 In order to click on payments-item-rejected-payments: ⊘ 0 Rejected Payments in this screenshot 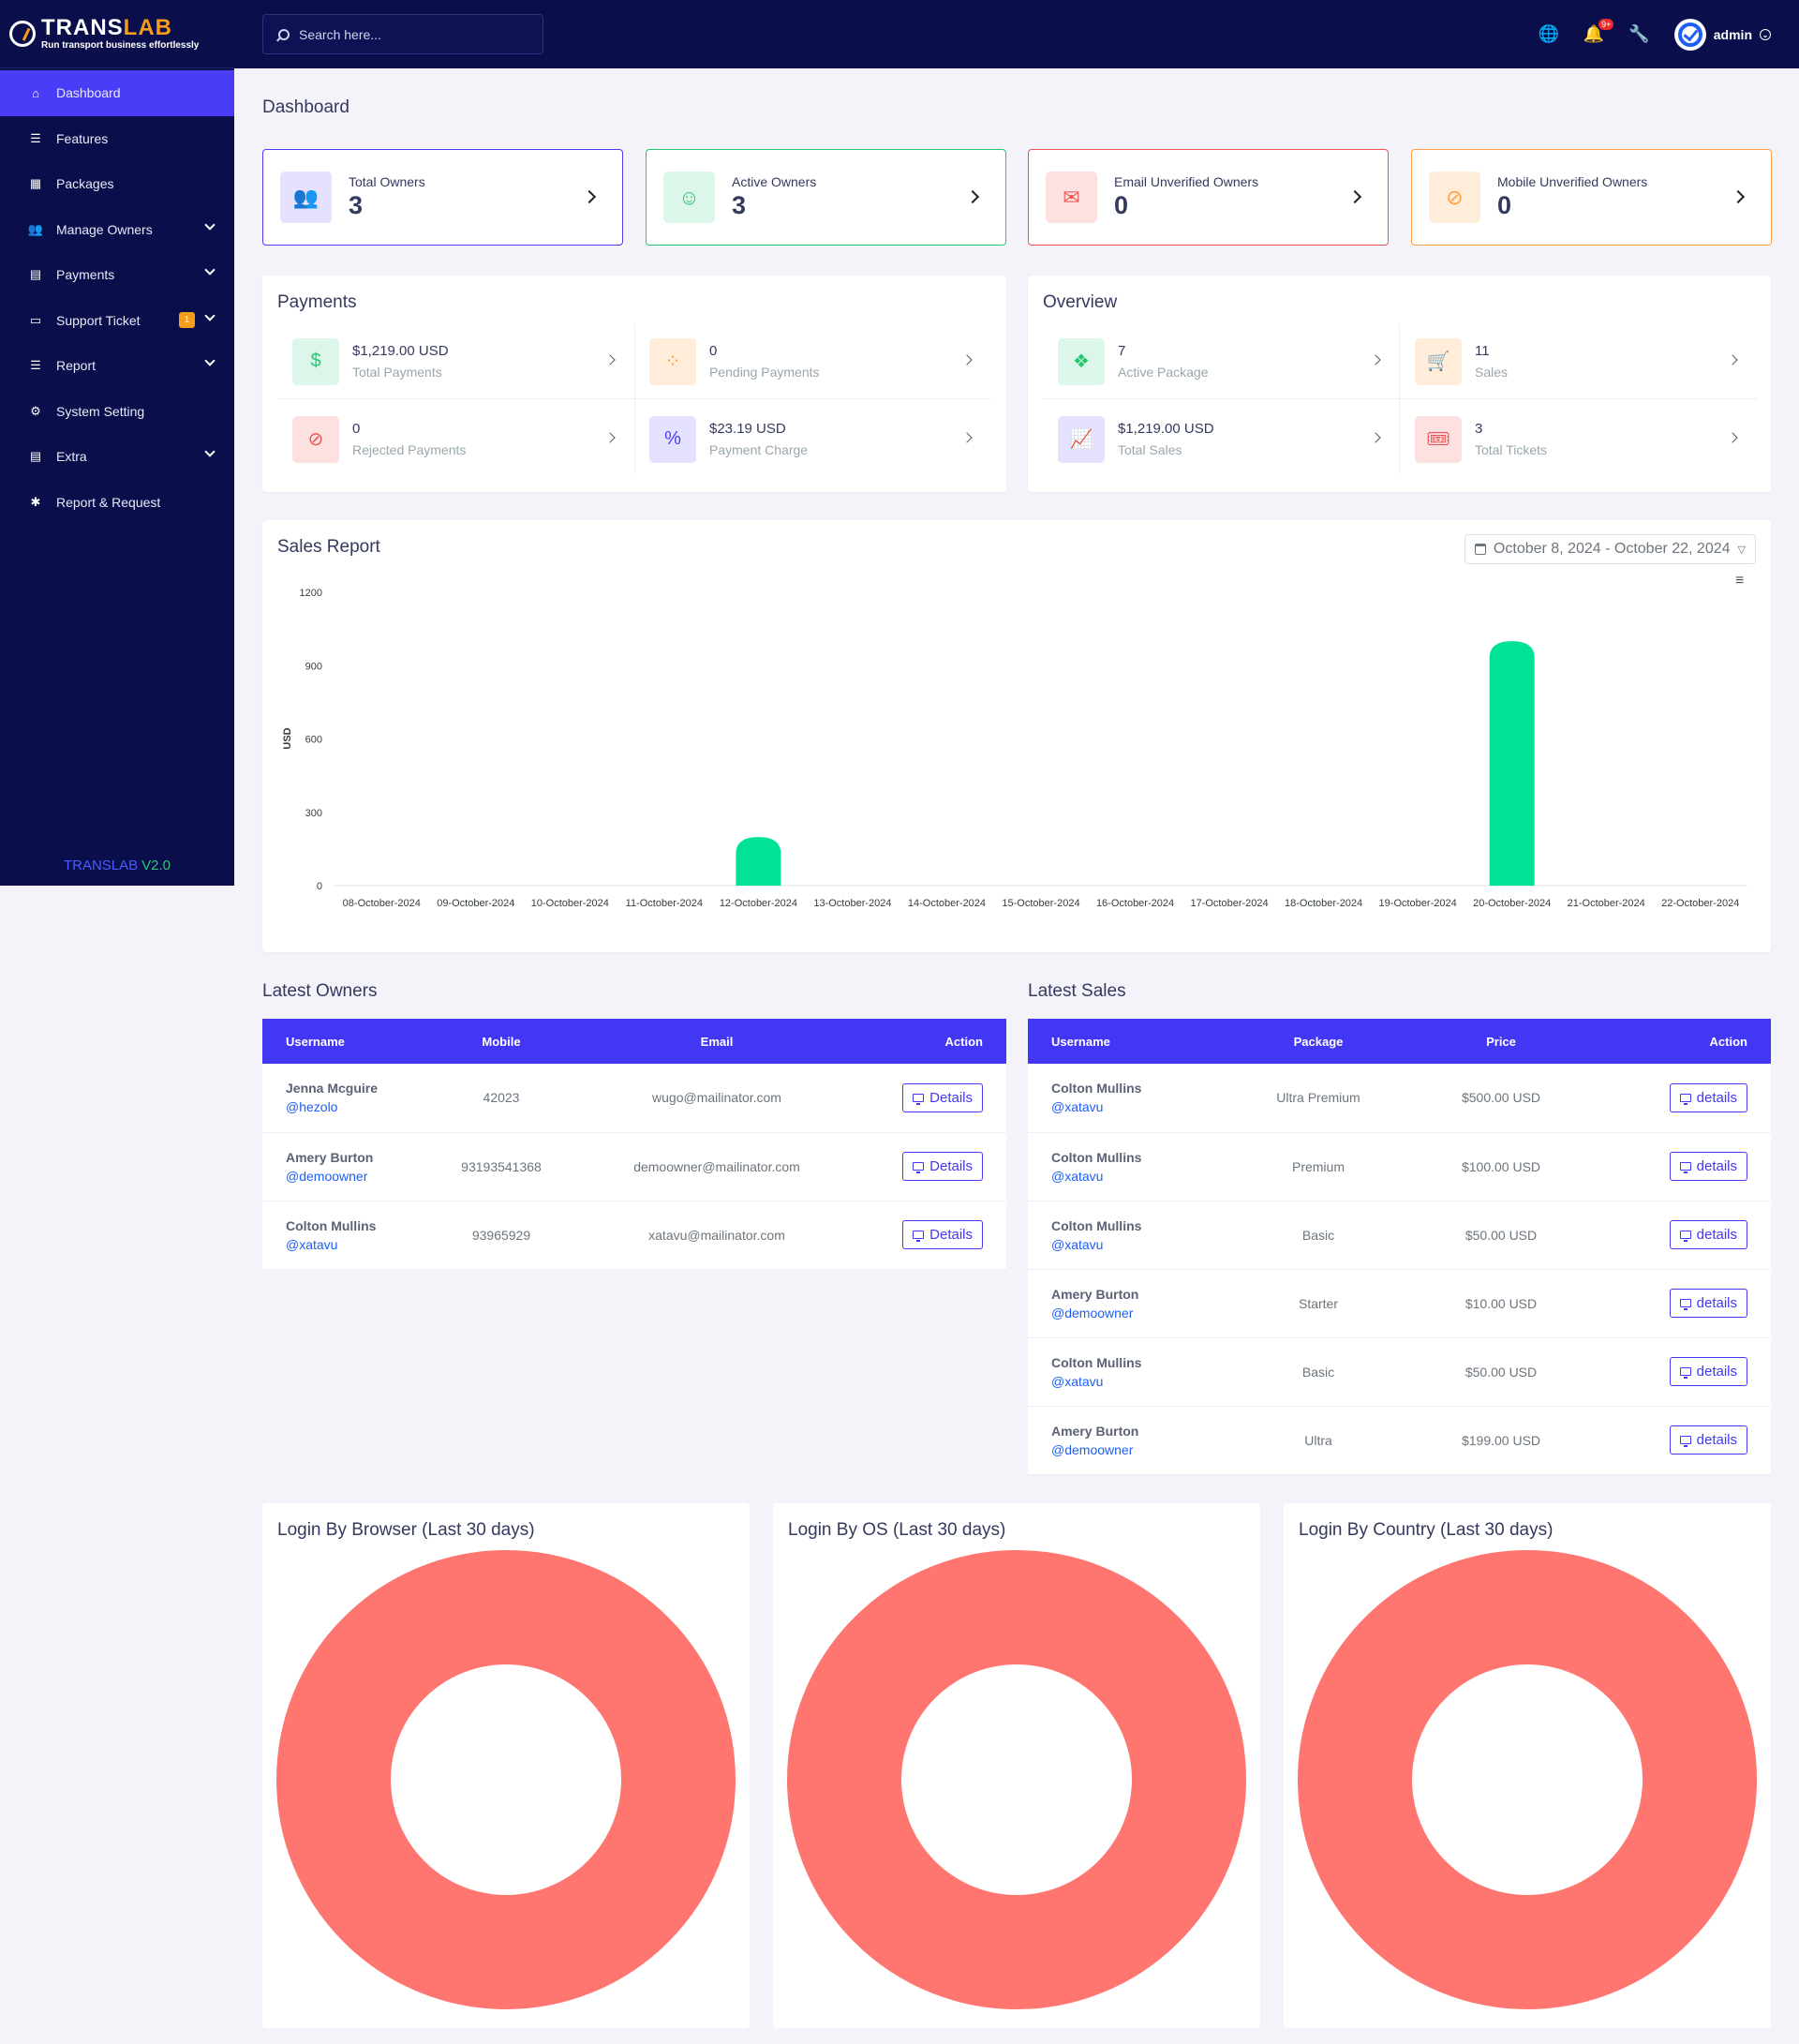, I will do `click(463, 439)`.